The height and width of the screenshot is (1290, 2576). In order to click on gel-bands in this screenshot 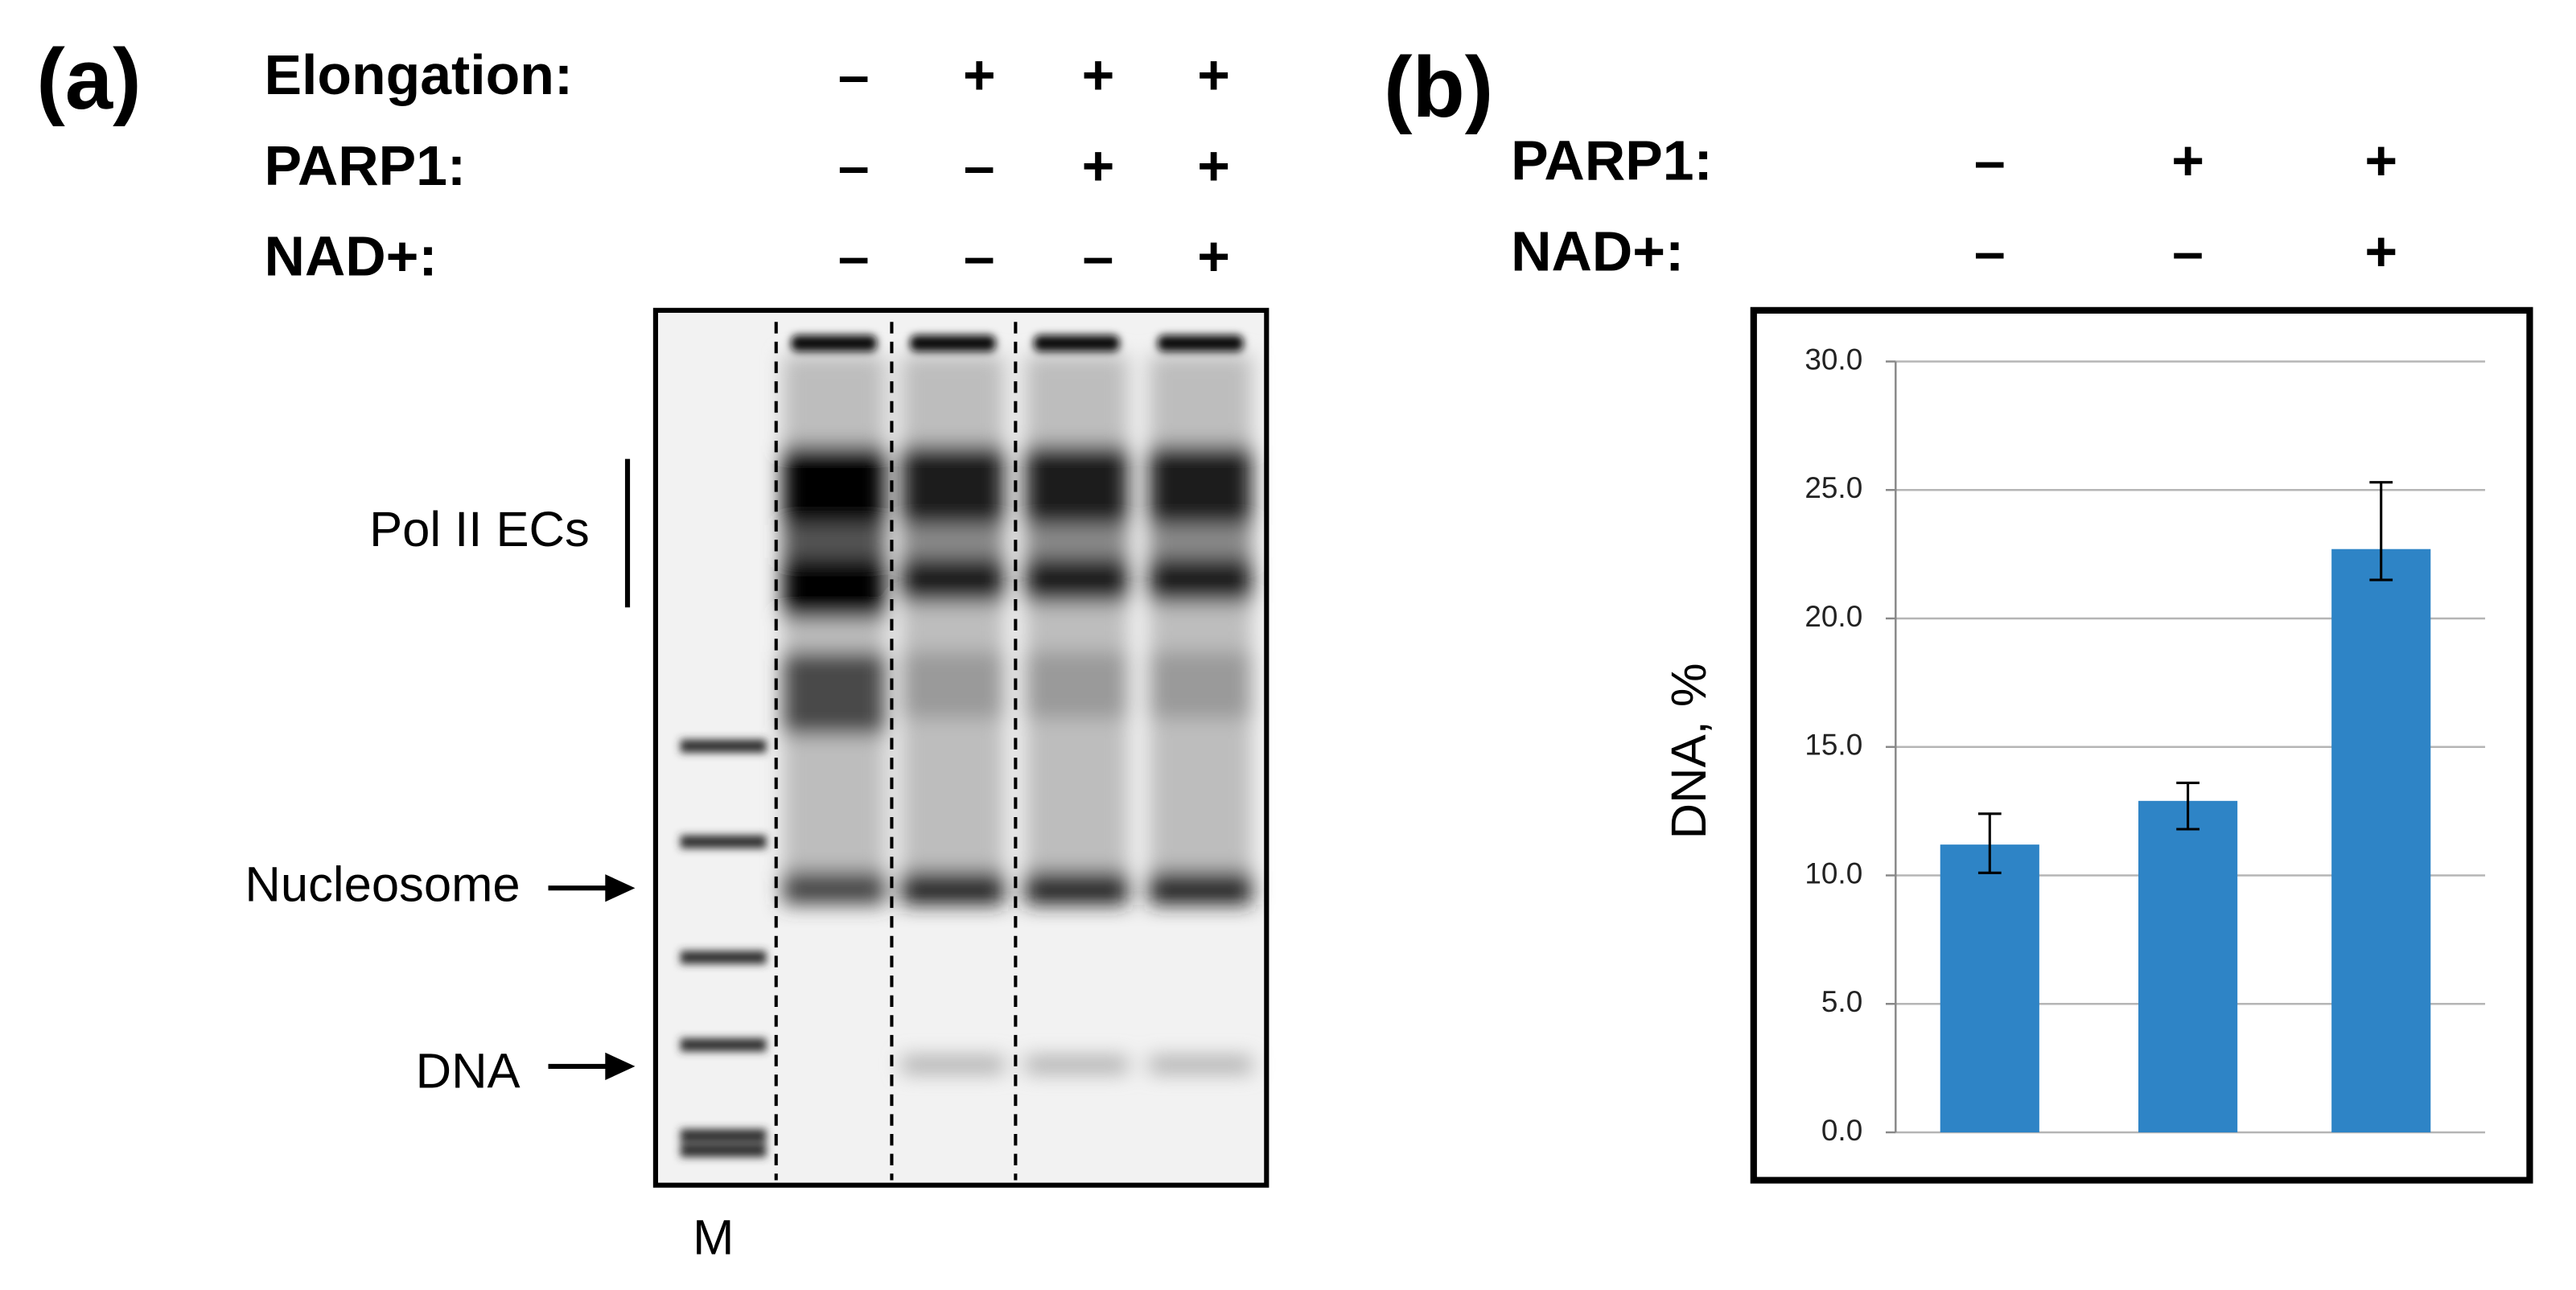, I will do `click(1017, 714)`.